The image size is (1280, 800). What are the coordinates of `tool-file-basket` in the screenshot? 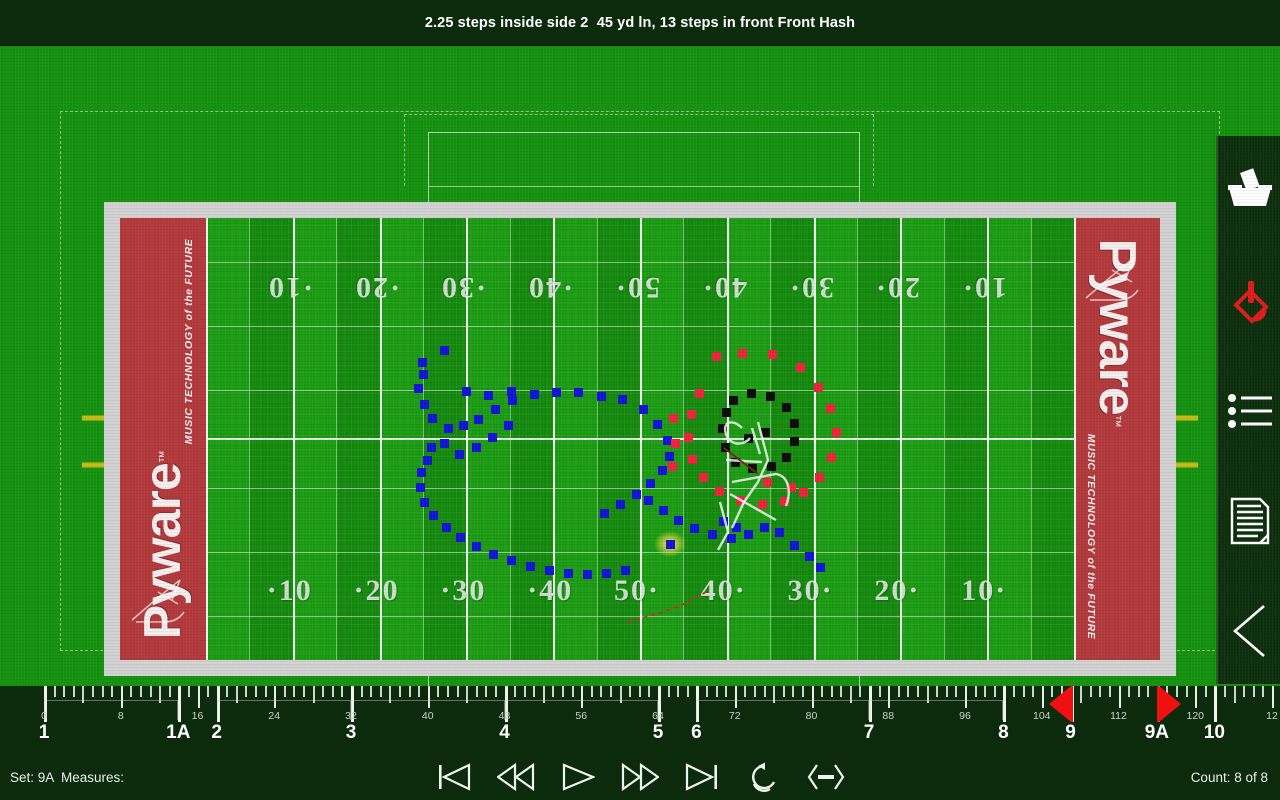 It's located at (1249, 191).